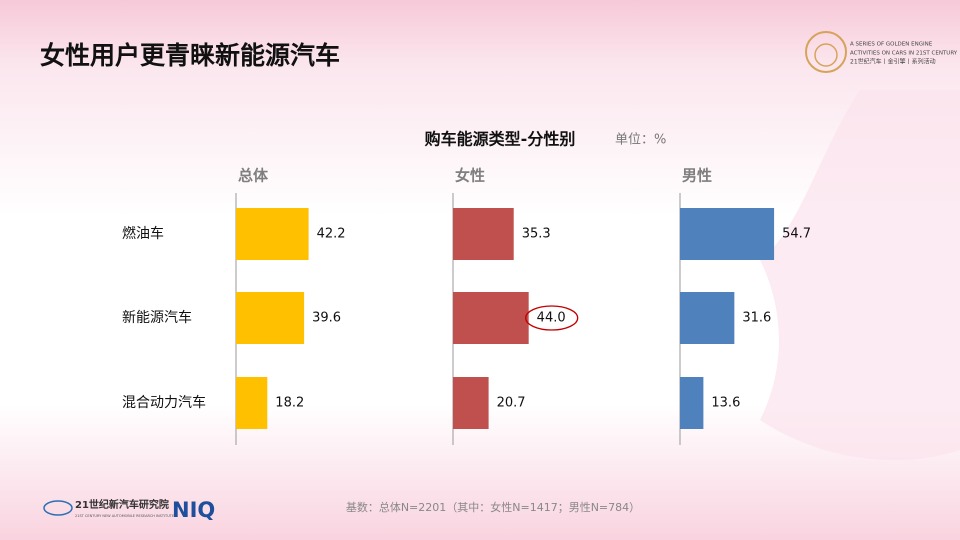 This screenshot has height=540, width=960. I want to click on logo-text: A SERIES OF GOLDEN ENGINE, so click(891, 45).